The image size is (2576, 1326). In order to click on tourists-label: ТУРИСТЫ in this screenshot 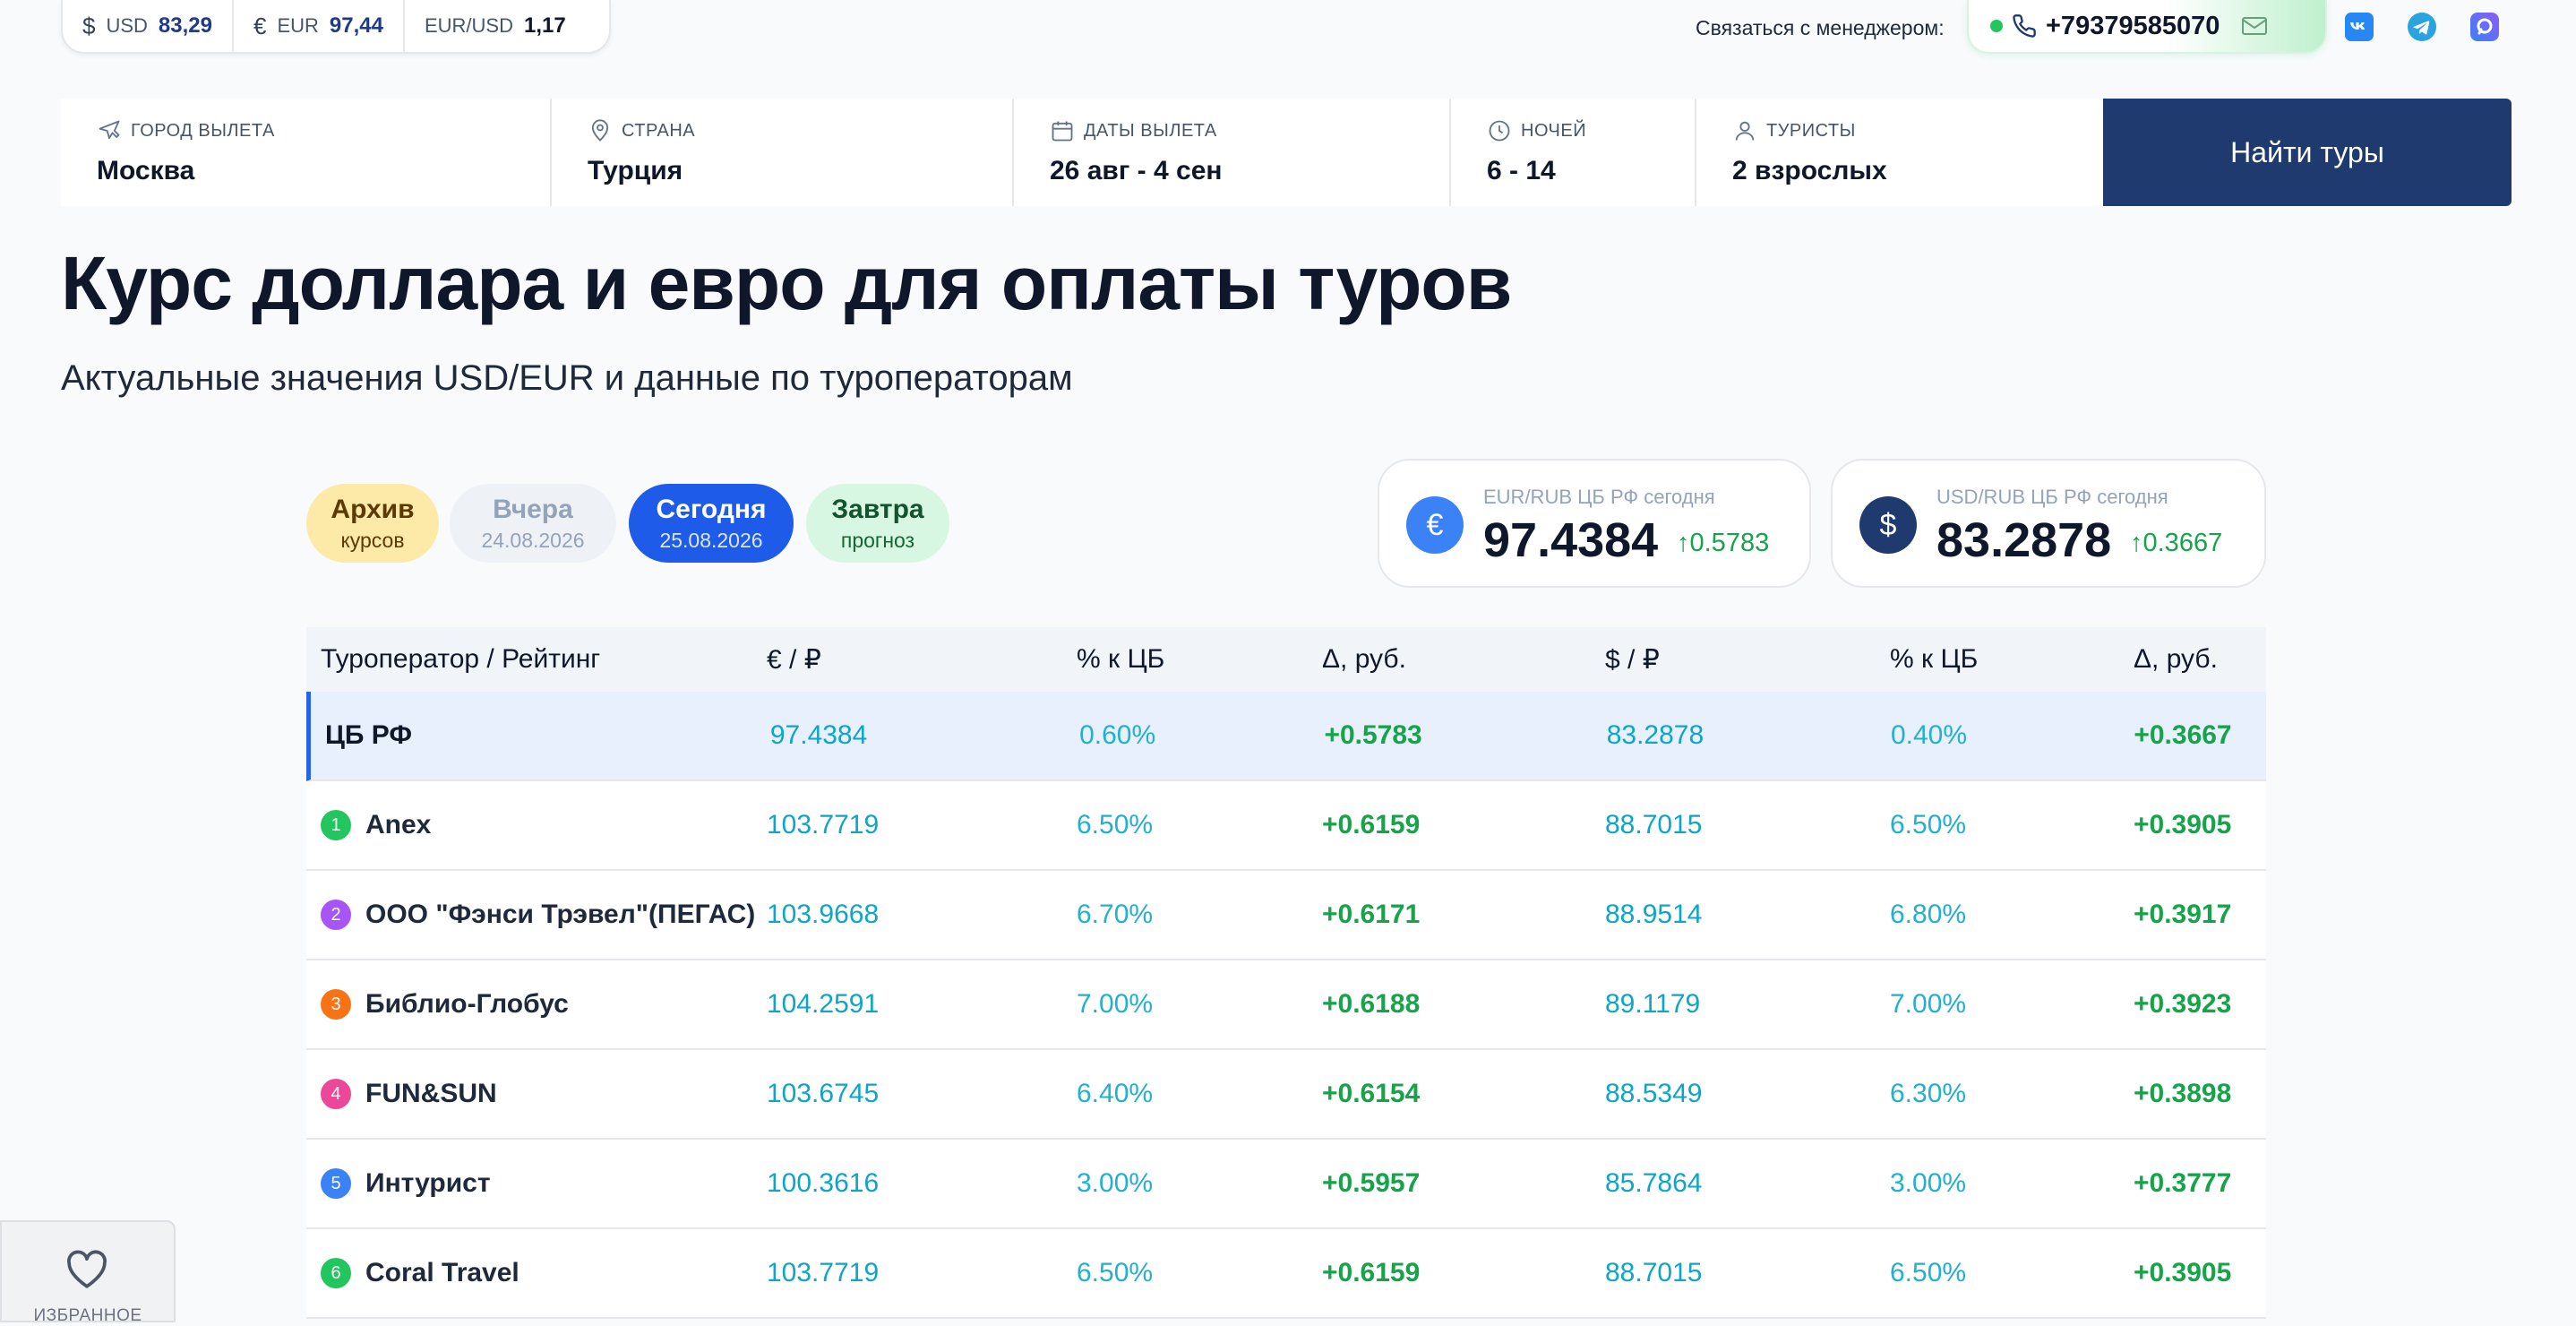, I will do `click(1811, 130)`.